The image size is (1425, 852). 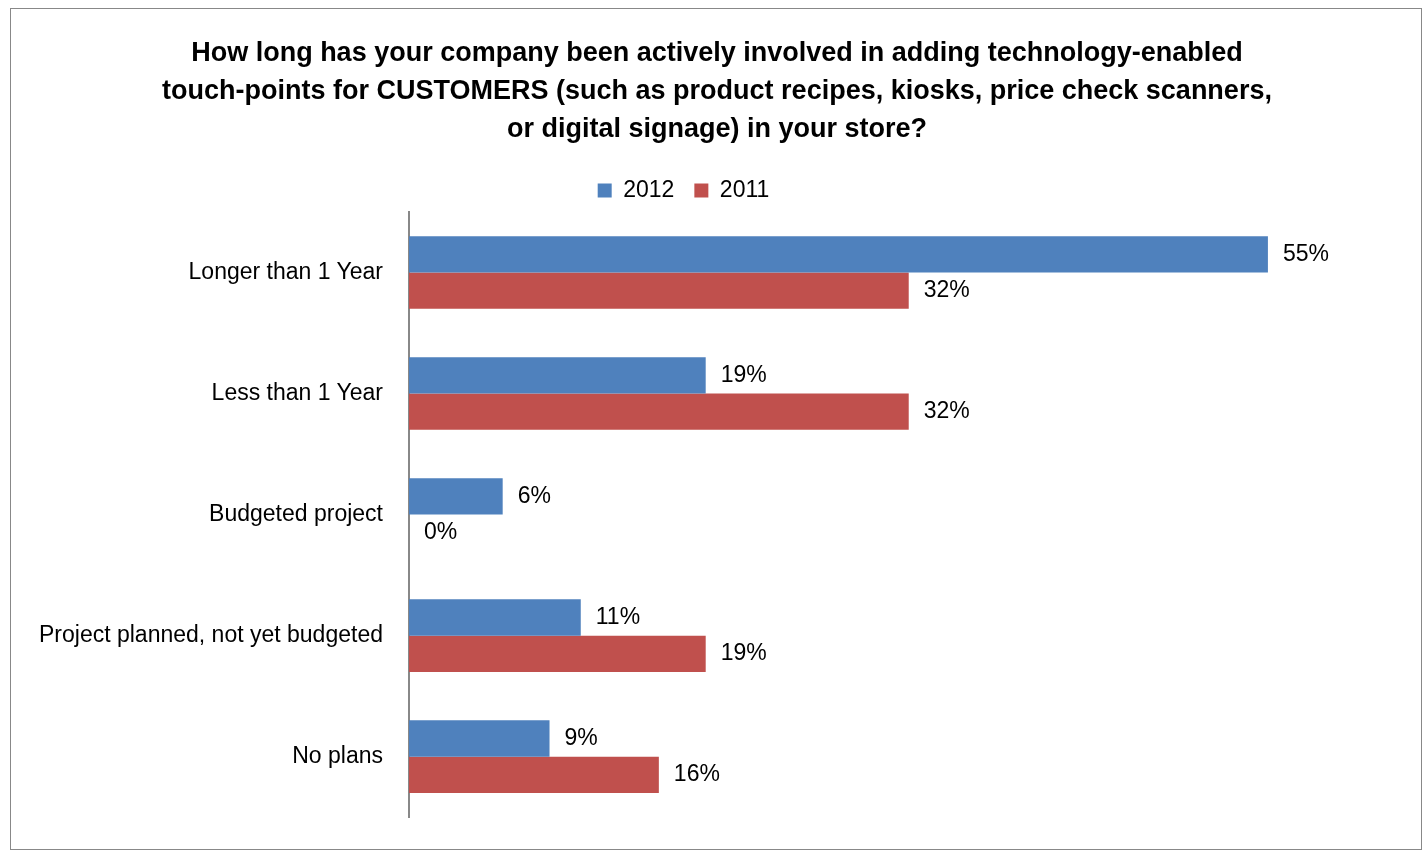 What do you see at coordinates (286, 270) in the screenshot?
I see `y-tick-label: Longer than 1 Year` at bounding box center [286, 270].